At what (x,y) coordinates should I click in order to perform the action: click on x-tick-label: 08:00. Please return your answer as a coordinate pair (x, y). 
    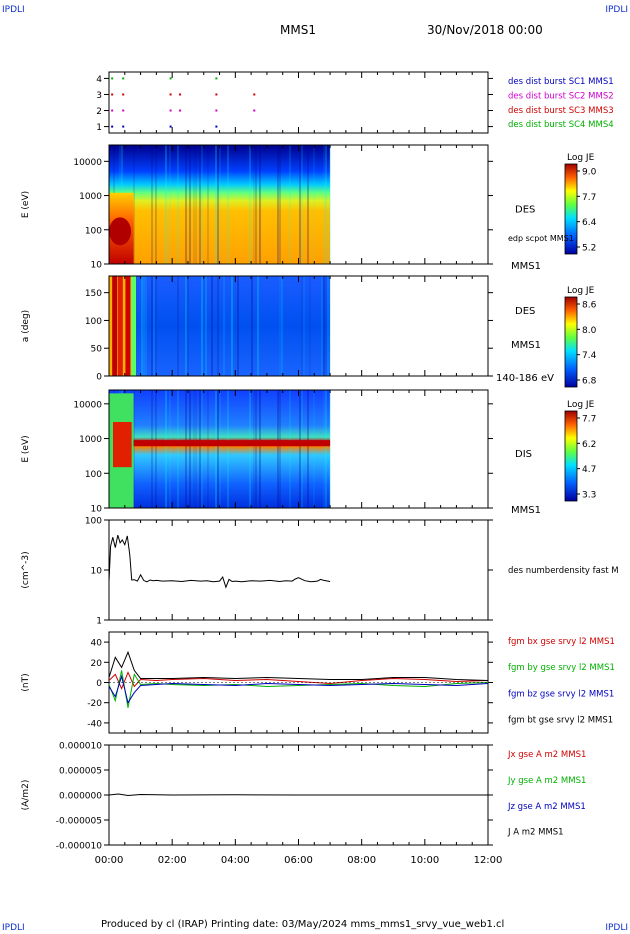
    Looking at the image, I should click on (361, 860).